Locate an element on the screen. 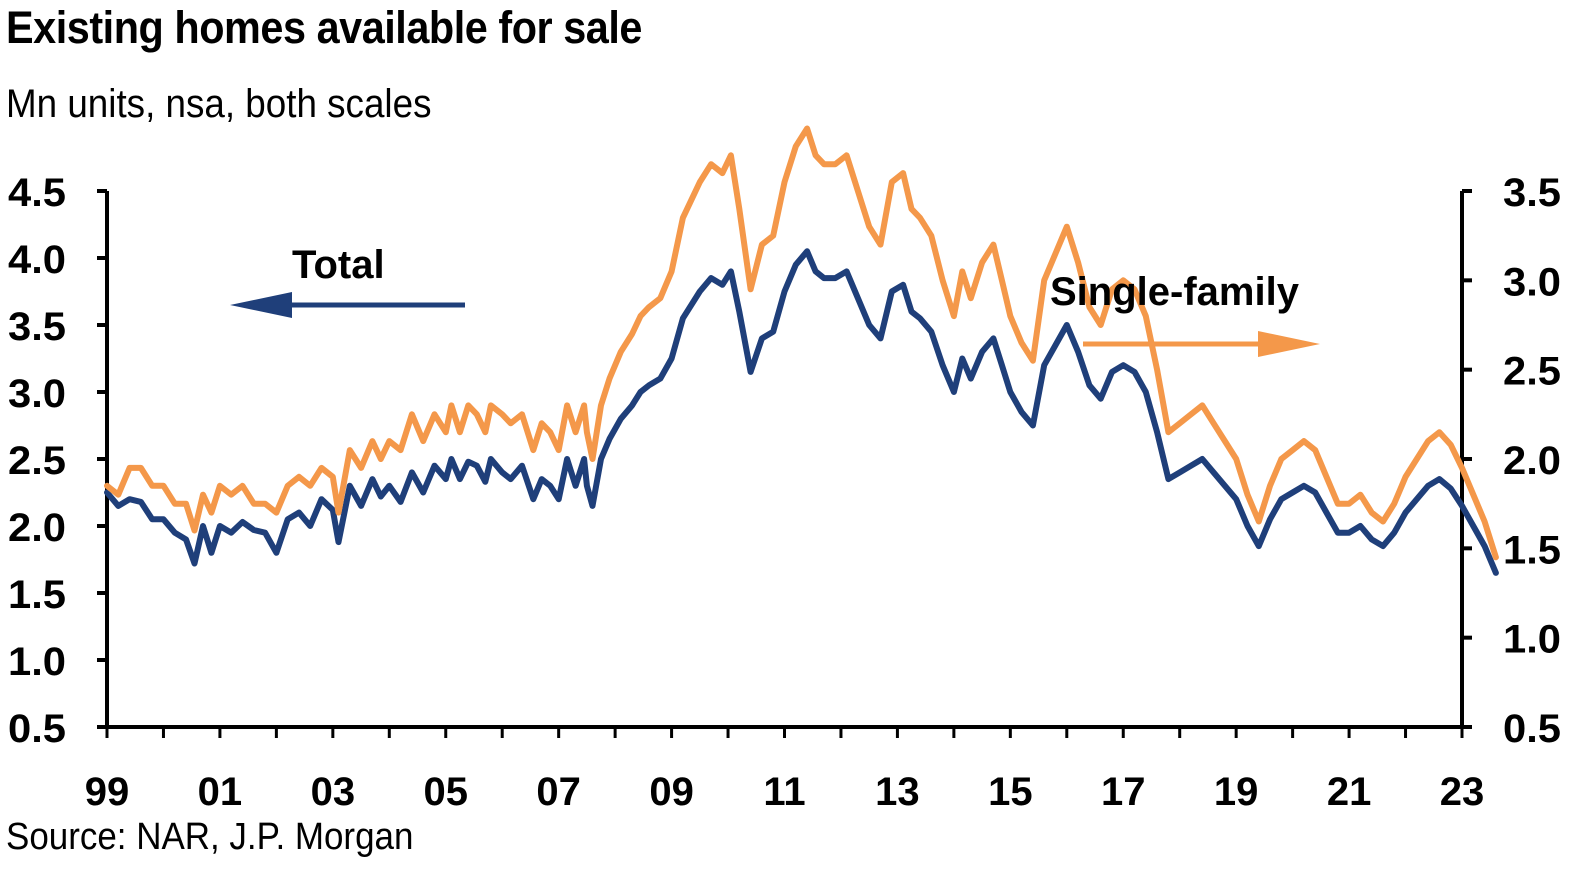 The image size is (1570, 870). left-axis-ticks: 4.5 4.0 3.5 3.0 2.5 2.0 1.5 1.0 0.5 is located at coordinates (57, 461).